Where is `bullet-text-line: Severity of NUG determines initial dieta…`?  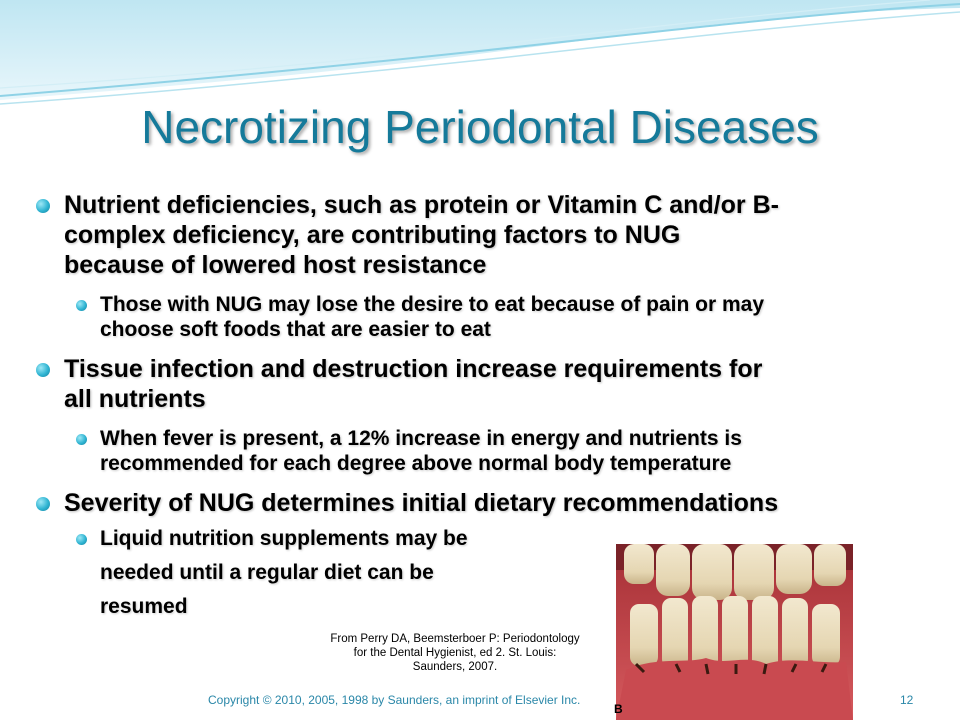
bullet-text-line: Severity of NUG determines initial dieta… is located at coordinates (421, 503).